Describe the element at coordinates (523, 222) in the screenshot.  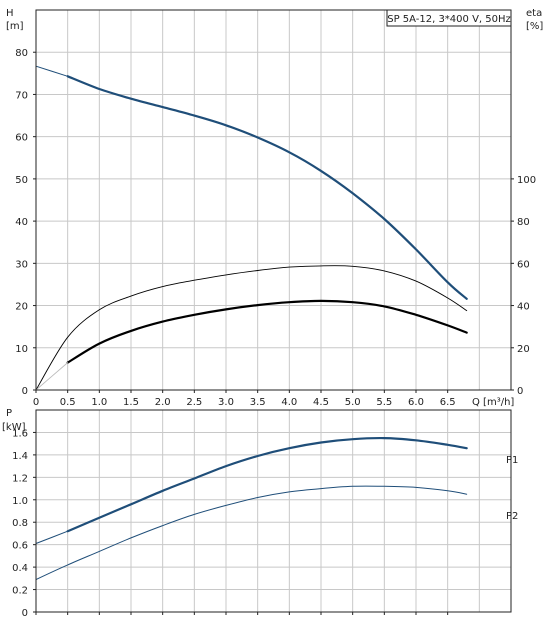
I see `right-y-tick-label: 80` at that location.